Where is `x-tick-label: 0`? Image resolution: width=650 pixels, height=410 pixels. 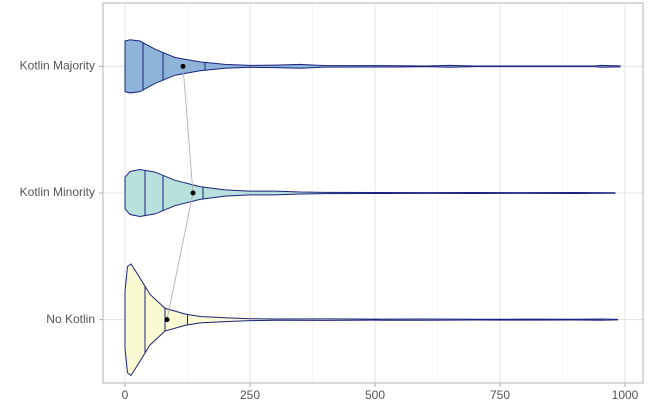 x-tick-label: 0 is located at coordinates (125, 395).